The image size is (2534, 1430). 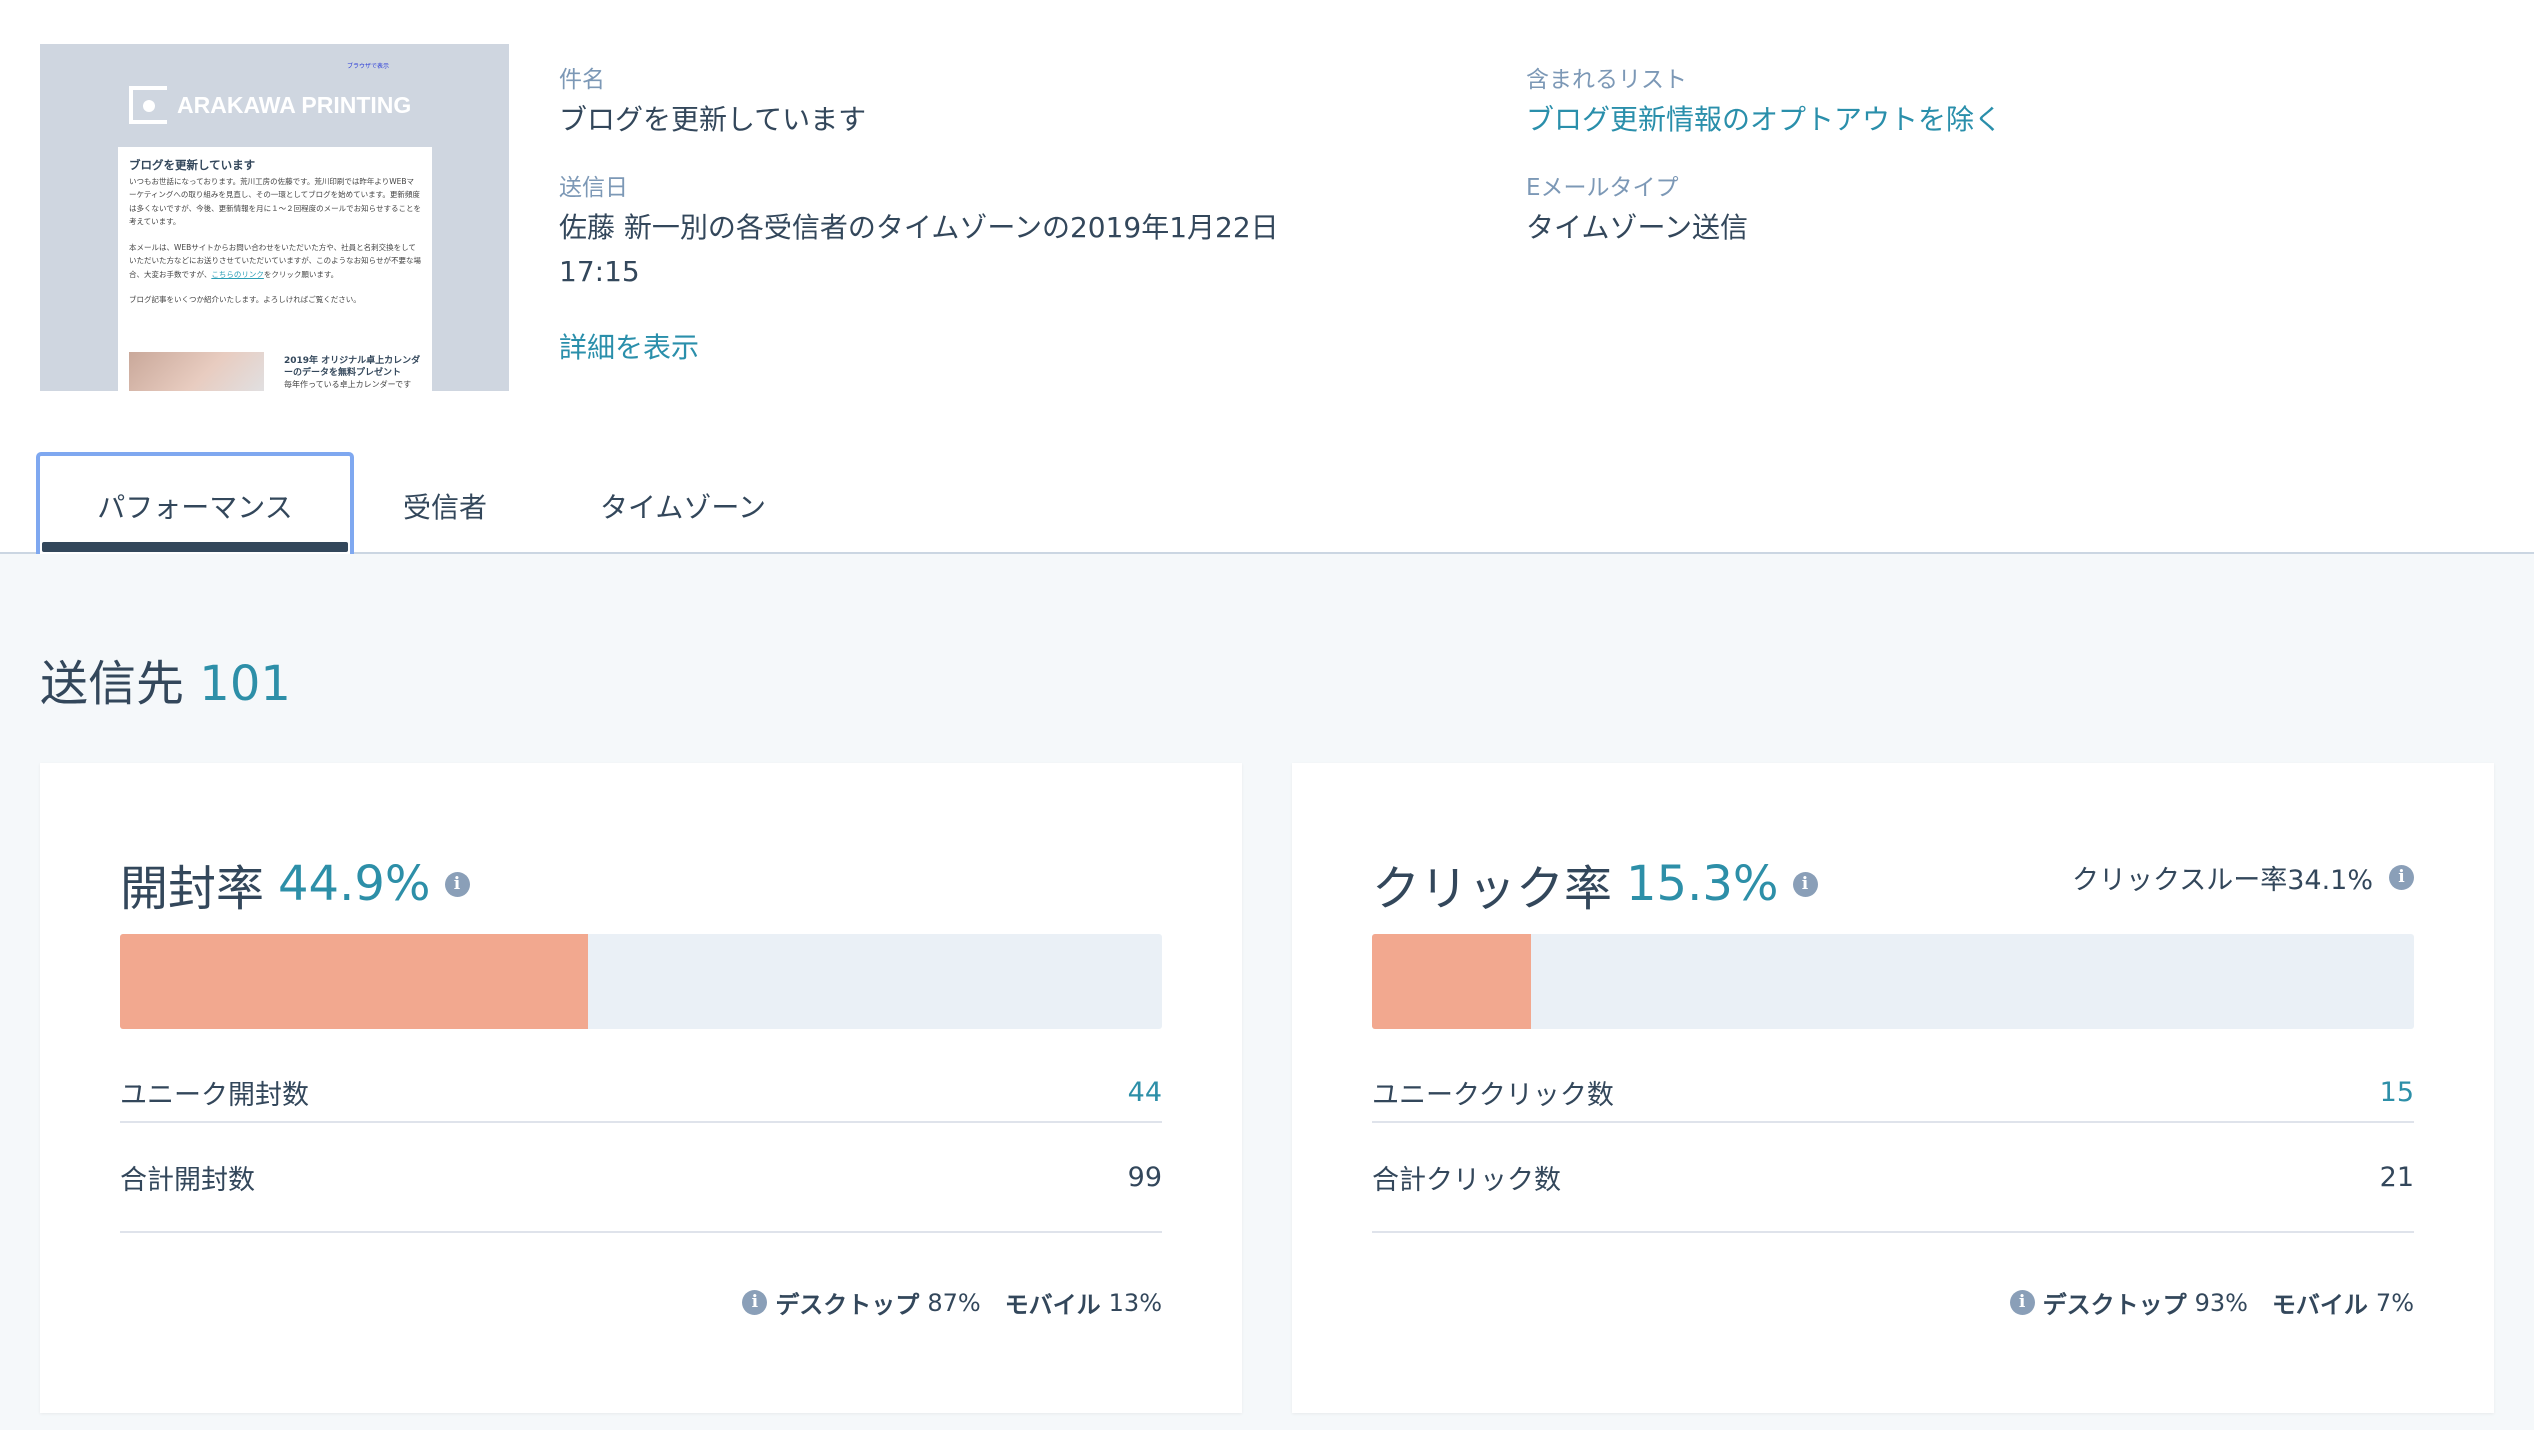 I want to click on device-breakdown: i デスクトップ 87% モバイル 13%, so click(x=952, y=1302).